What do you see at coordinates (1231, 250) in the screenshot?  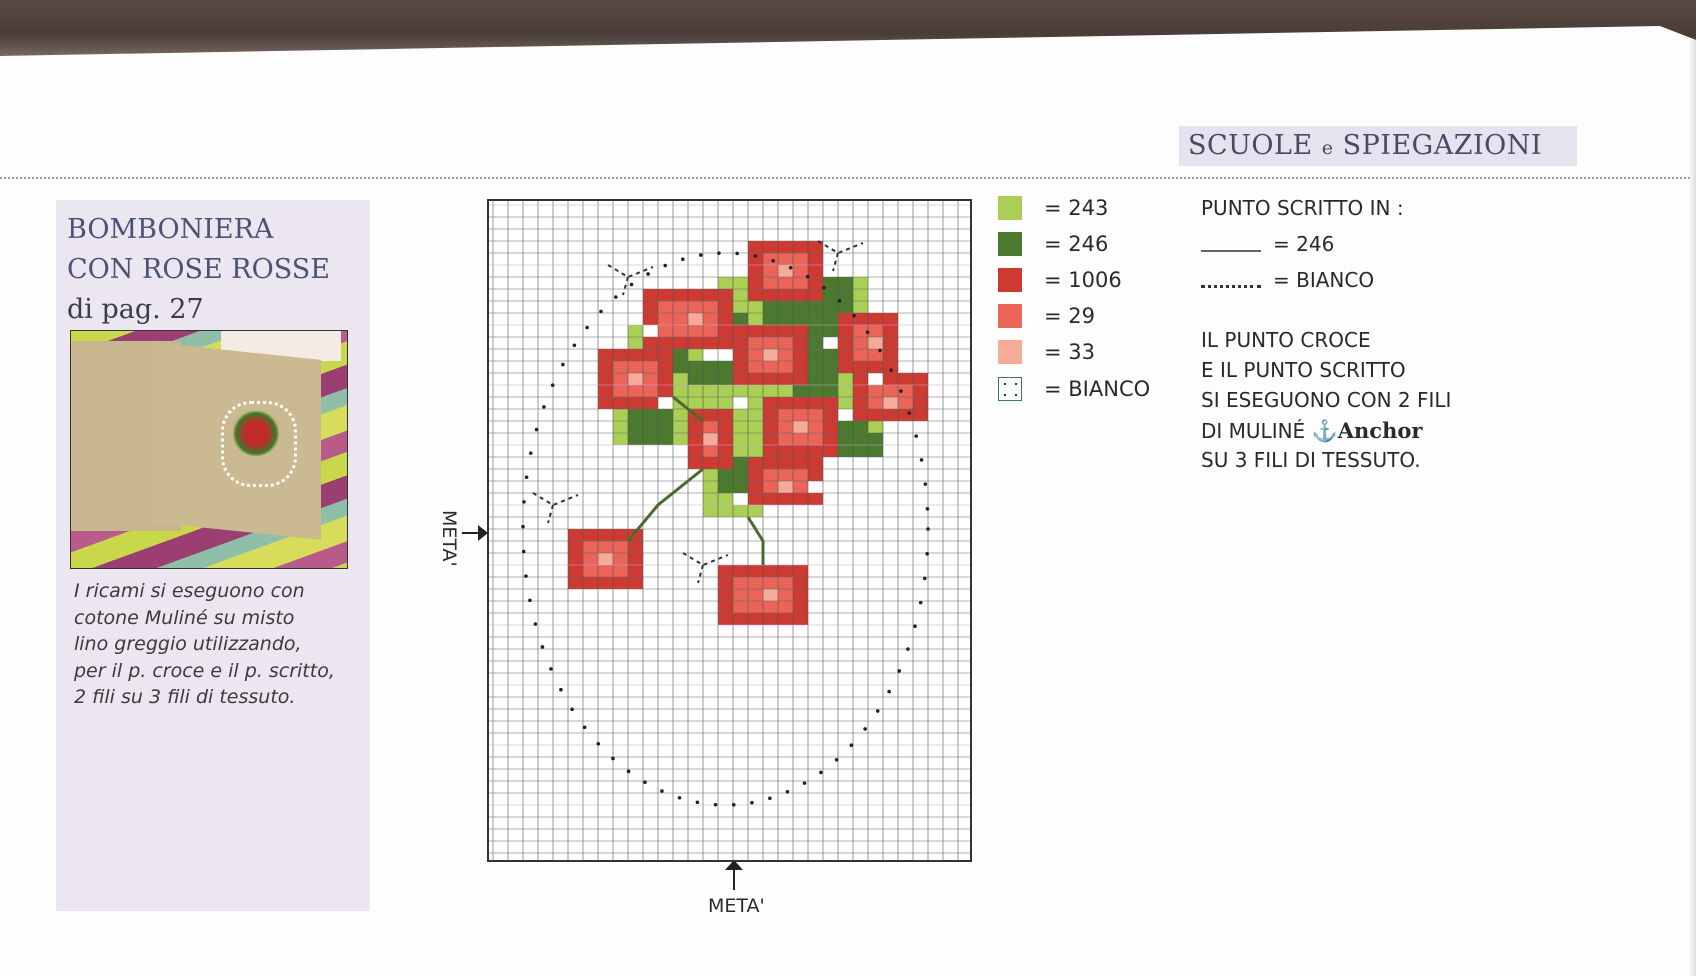 I see `solid-line-sample` at bounding box center [1231, 250].